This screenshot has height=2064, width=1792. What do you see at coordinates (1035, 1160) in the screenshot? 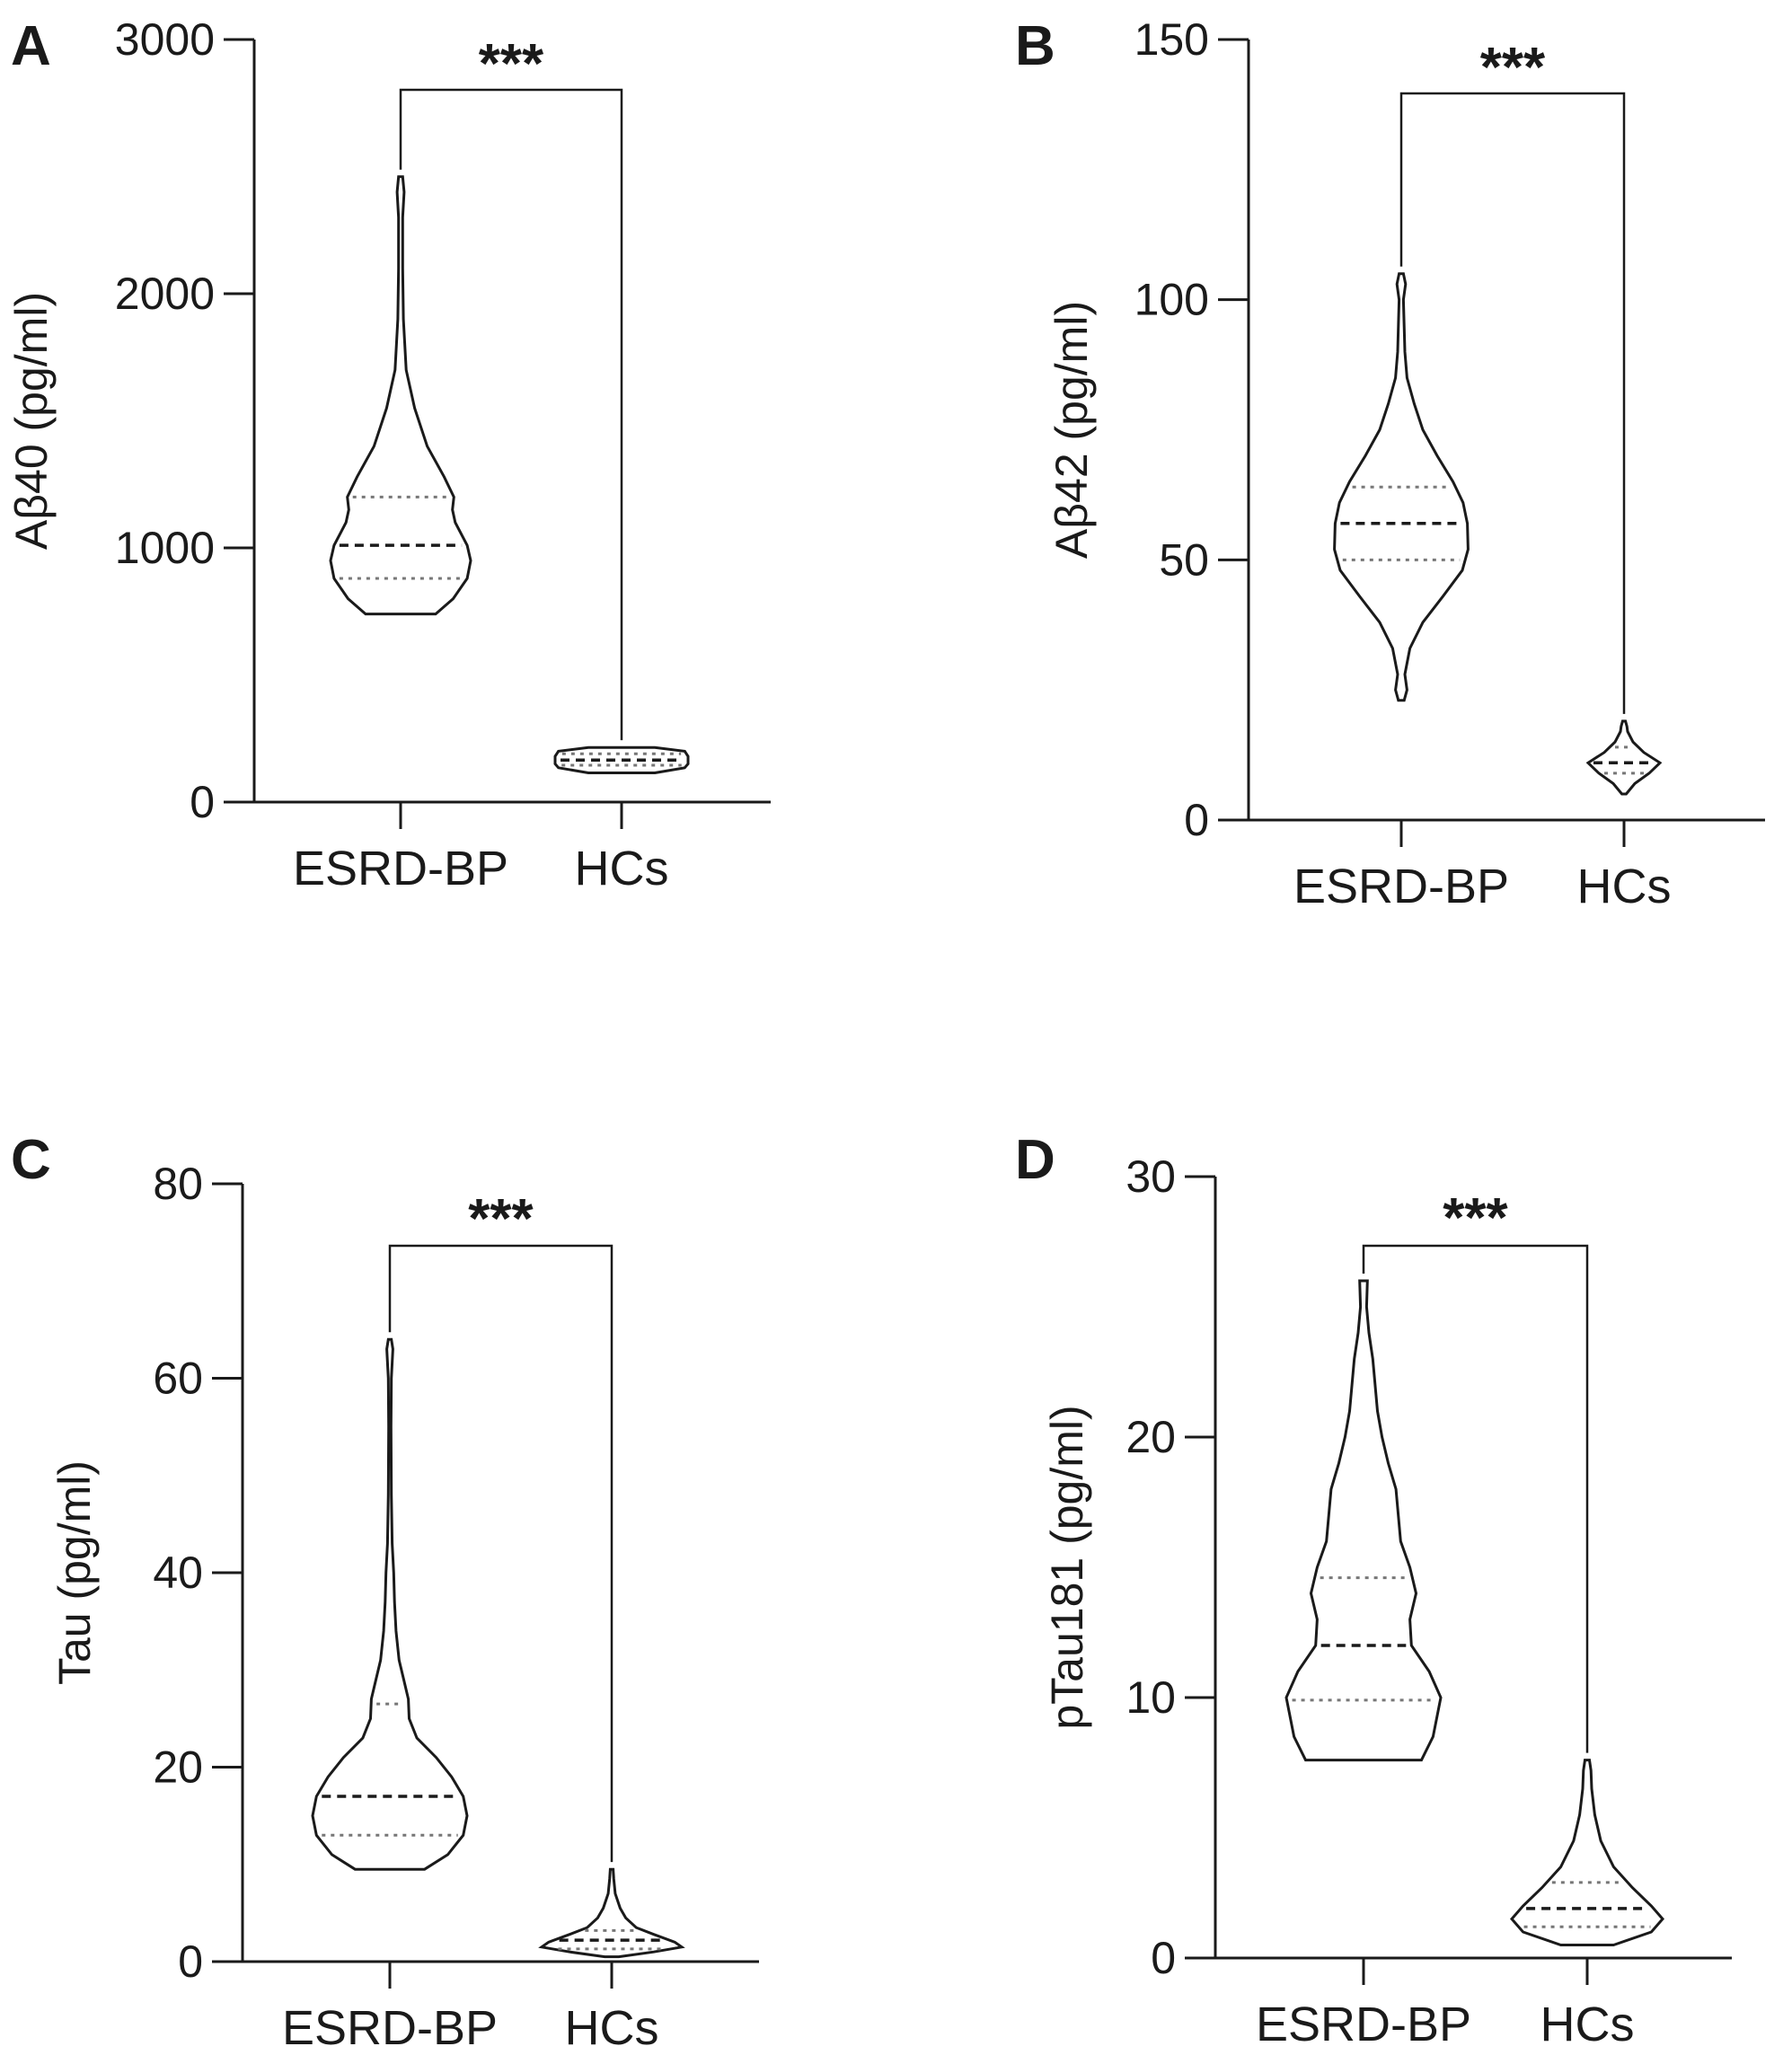
I see `panel-letter: D` at bounding box center [1035, 1160].